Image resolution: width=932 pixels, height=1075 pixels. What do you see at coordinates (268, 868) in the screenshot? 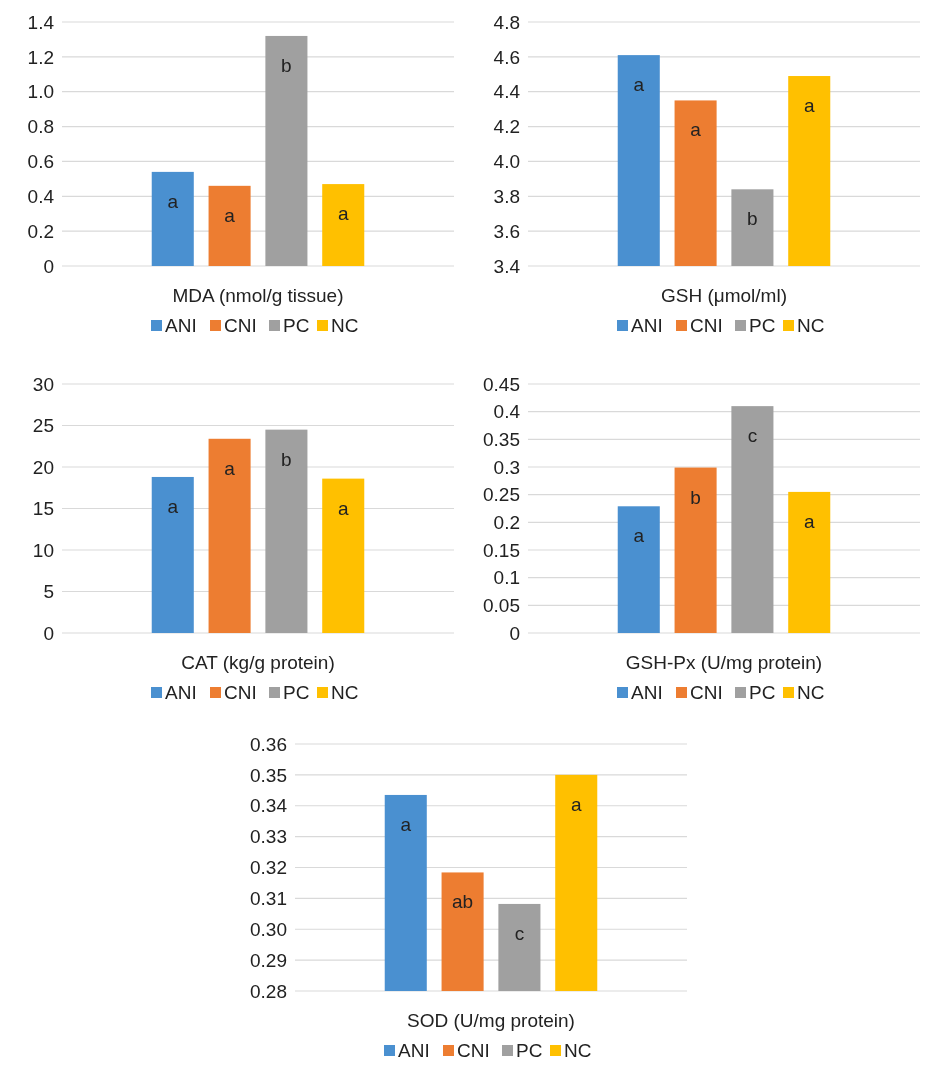
I see `y-tick-label: 0.32` at bounding box center [268, 868].